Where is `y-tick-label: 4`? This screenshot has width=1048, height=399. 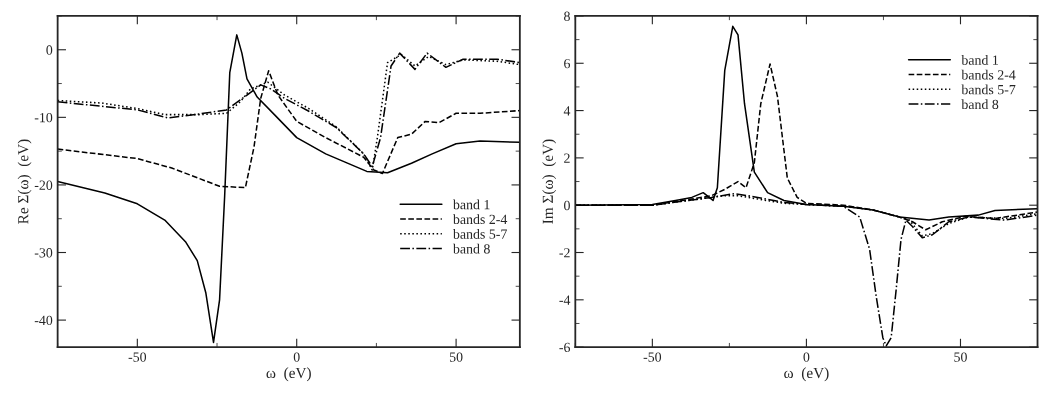 y-tick-label: 4 is located at coordinates (567, 111).